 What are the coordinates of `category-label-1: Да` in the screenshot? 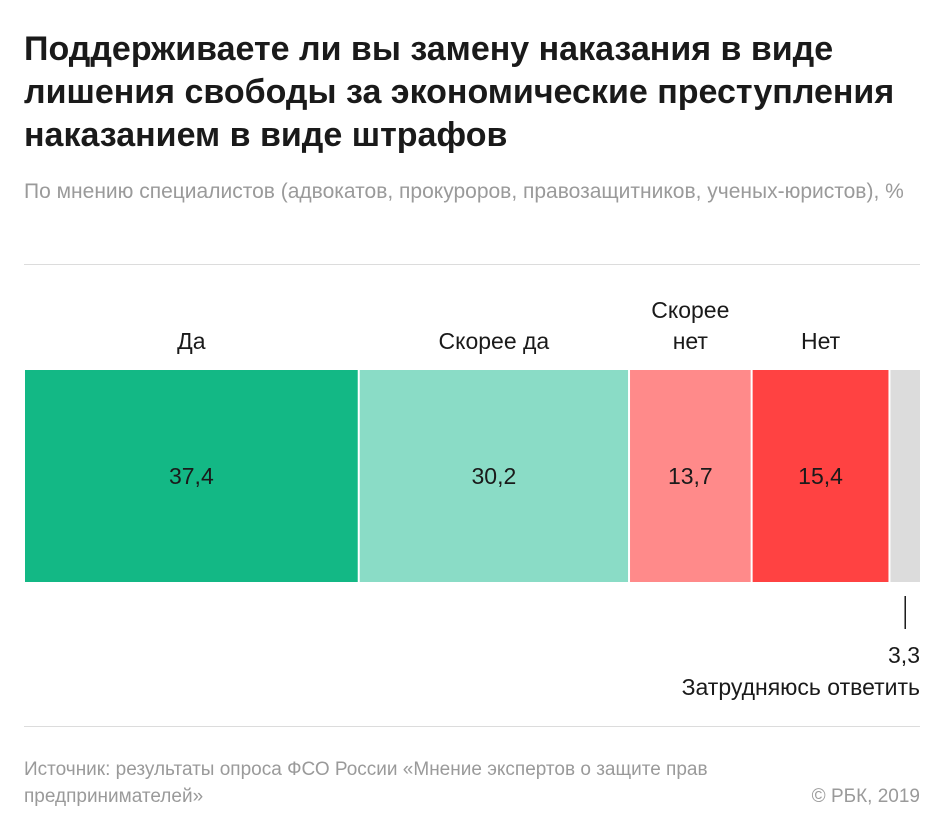 It's located at (191, 341).